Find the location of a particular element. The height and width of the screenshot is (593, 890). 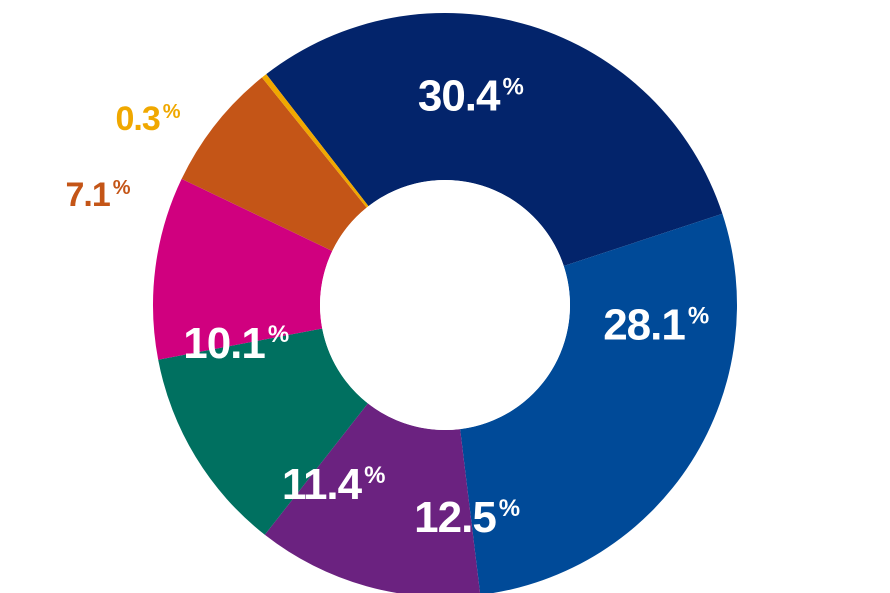

data-label-11-4: 11.4% is located at coordinates (334, 484).